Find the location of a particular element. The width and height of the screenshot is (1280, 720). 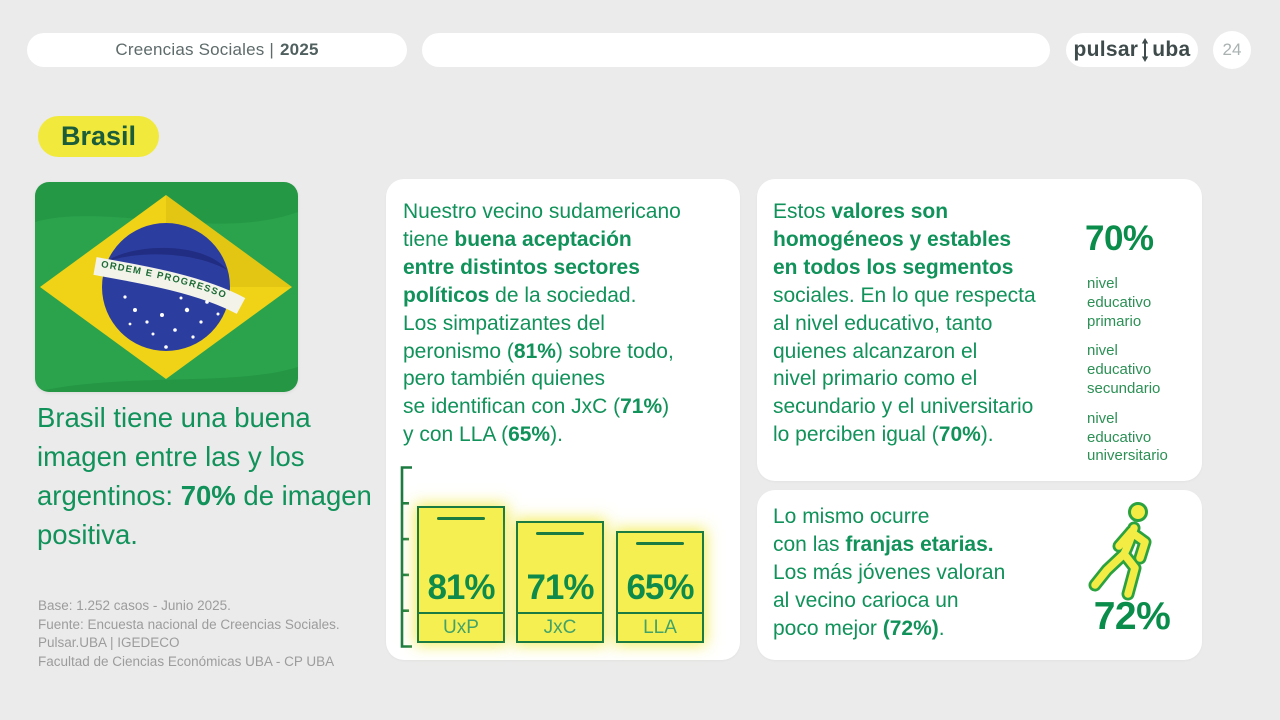

bar-lla: 65% LLA is located at coordinates (660, 587).